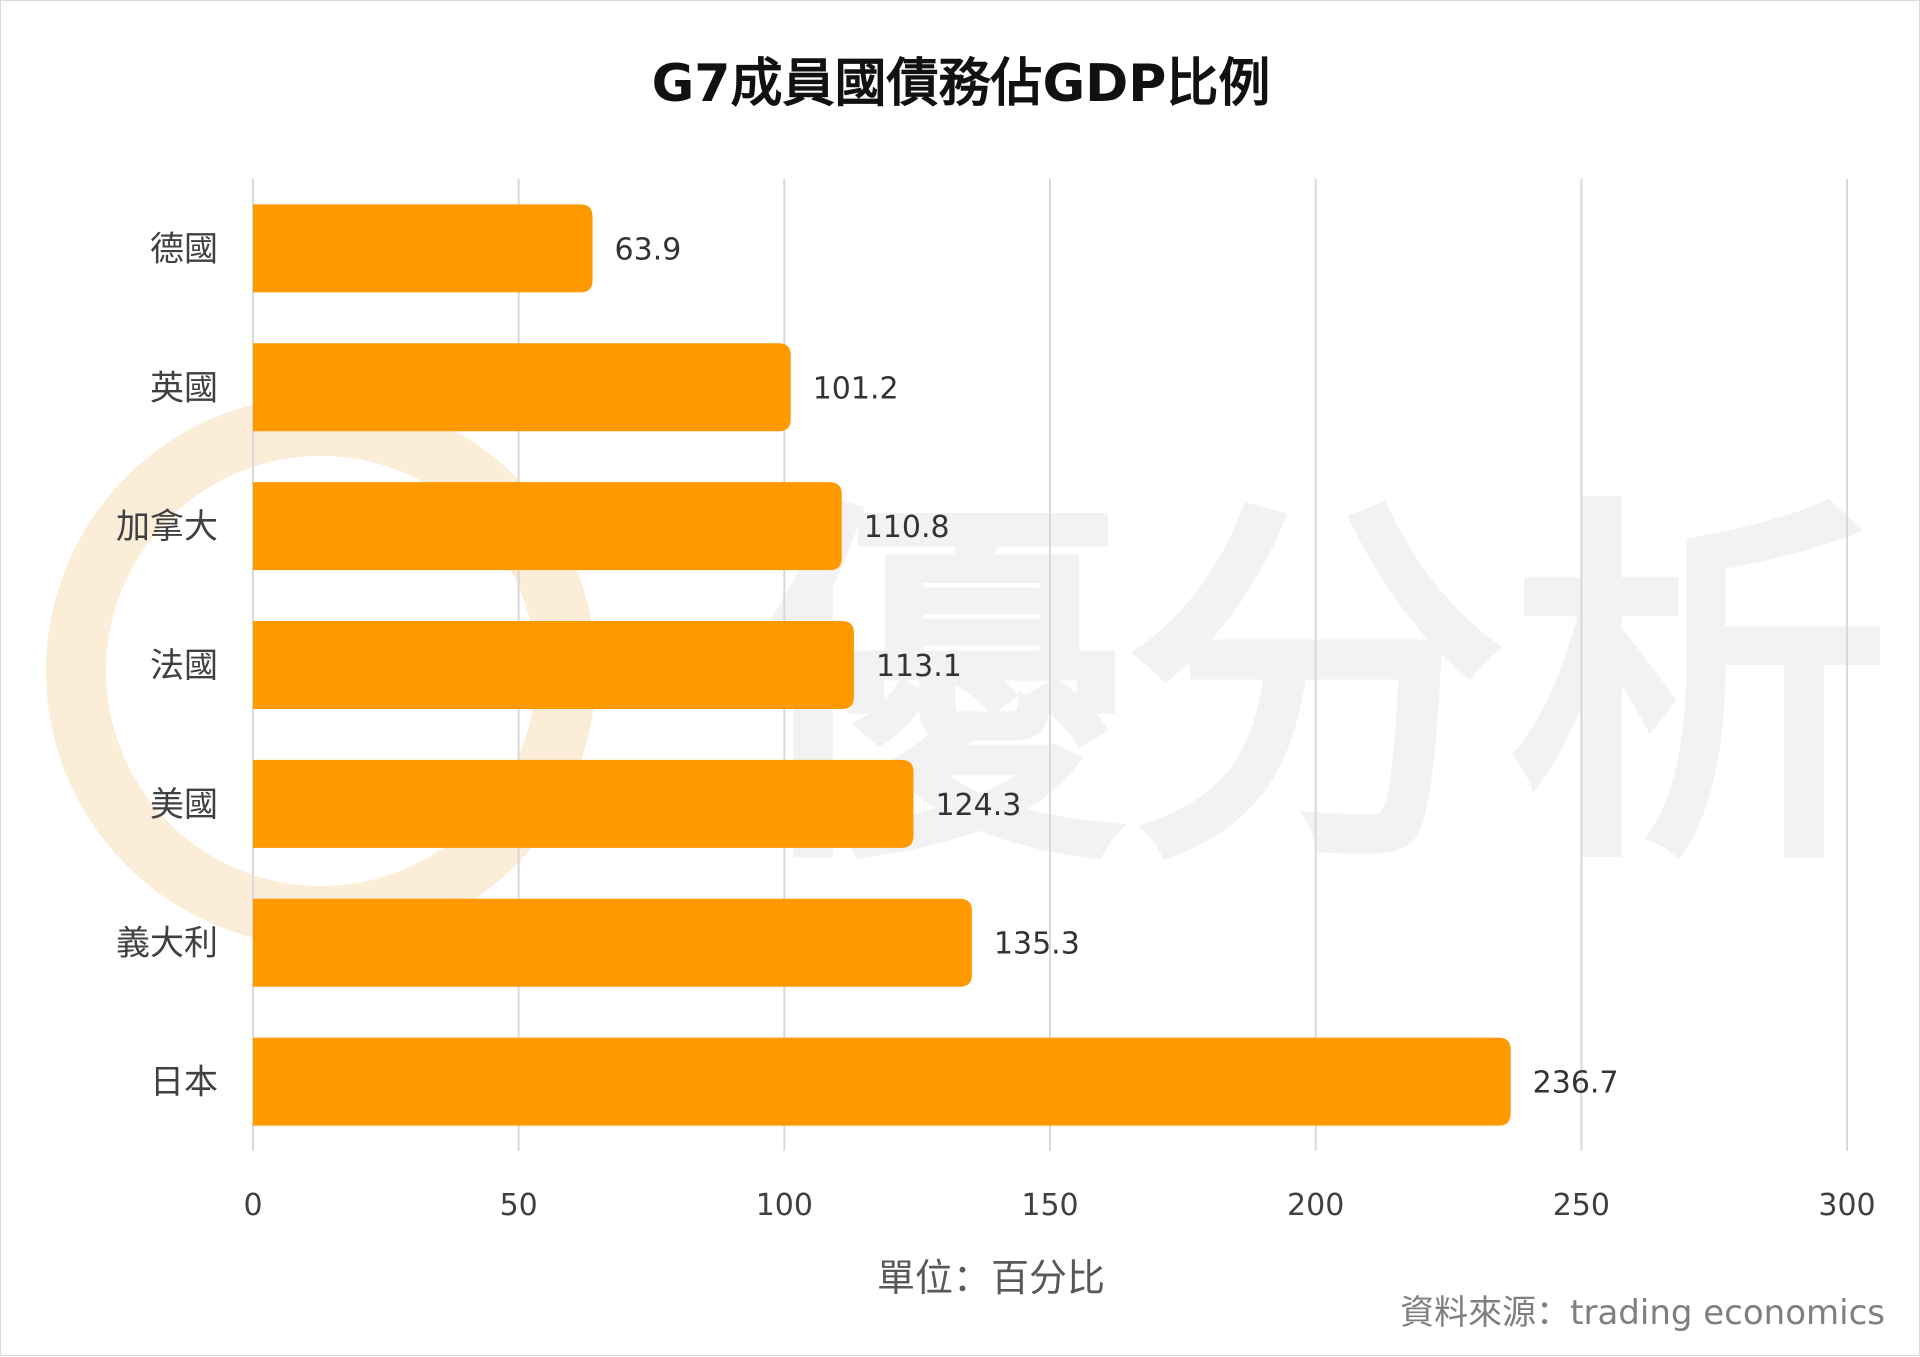 This screenshot has width=1920, height=1357. I want to click on category-label: 德國, so click(184, 249).